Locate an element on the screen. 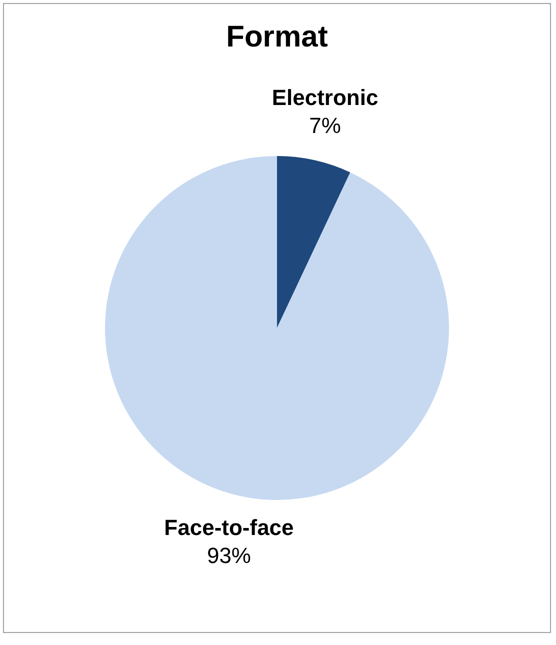 Image resolution: width=556 pixels, height=645 pixels. chart-title: Format is located at coordinates (277, 37).